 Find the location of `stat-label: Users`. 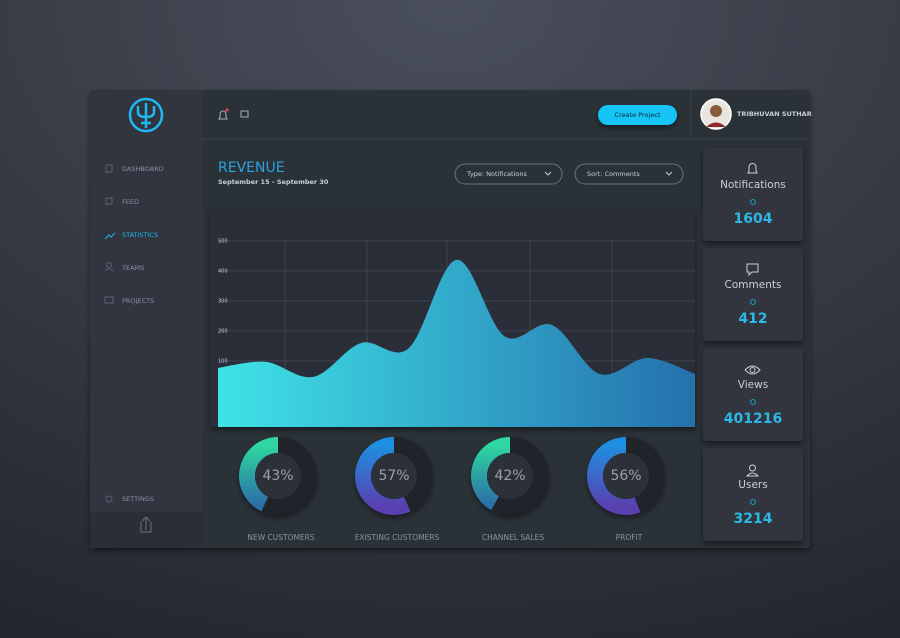

stat-label: Users is located at coordinates (752, 485).